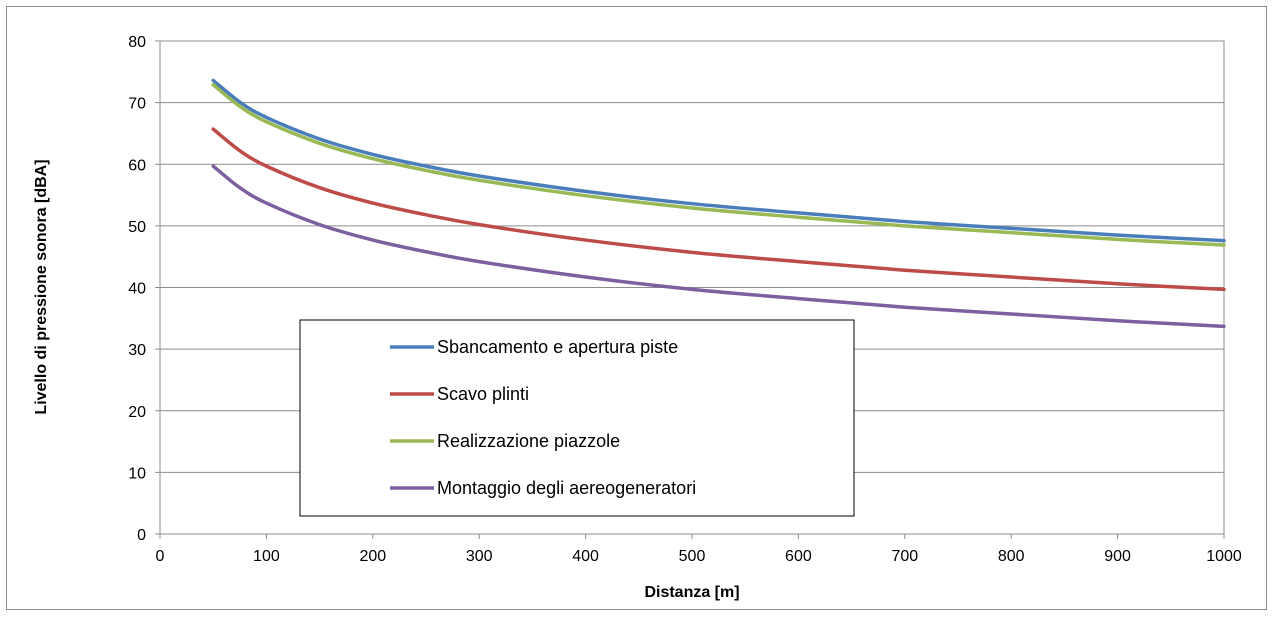  I want to click on legend-label: Sbancamento e apertura piste, so click(557, 347).